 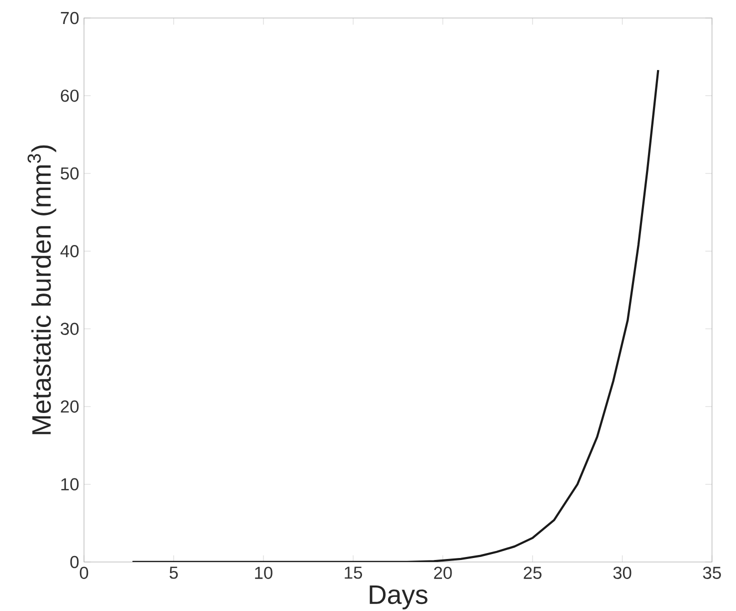 What do you see at coordinates (69, 173) in the screenshot?
I see `y-tick-label: 50` at bounding box center [69, 173].